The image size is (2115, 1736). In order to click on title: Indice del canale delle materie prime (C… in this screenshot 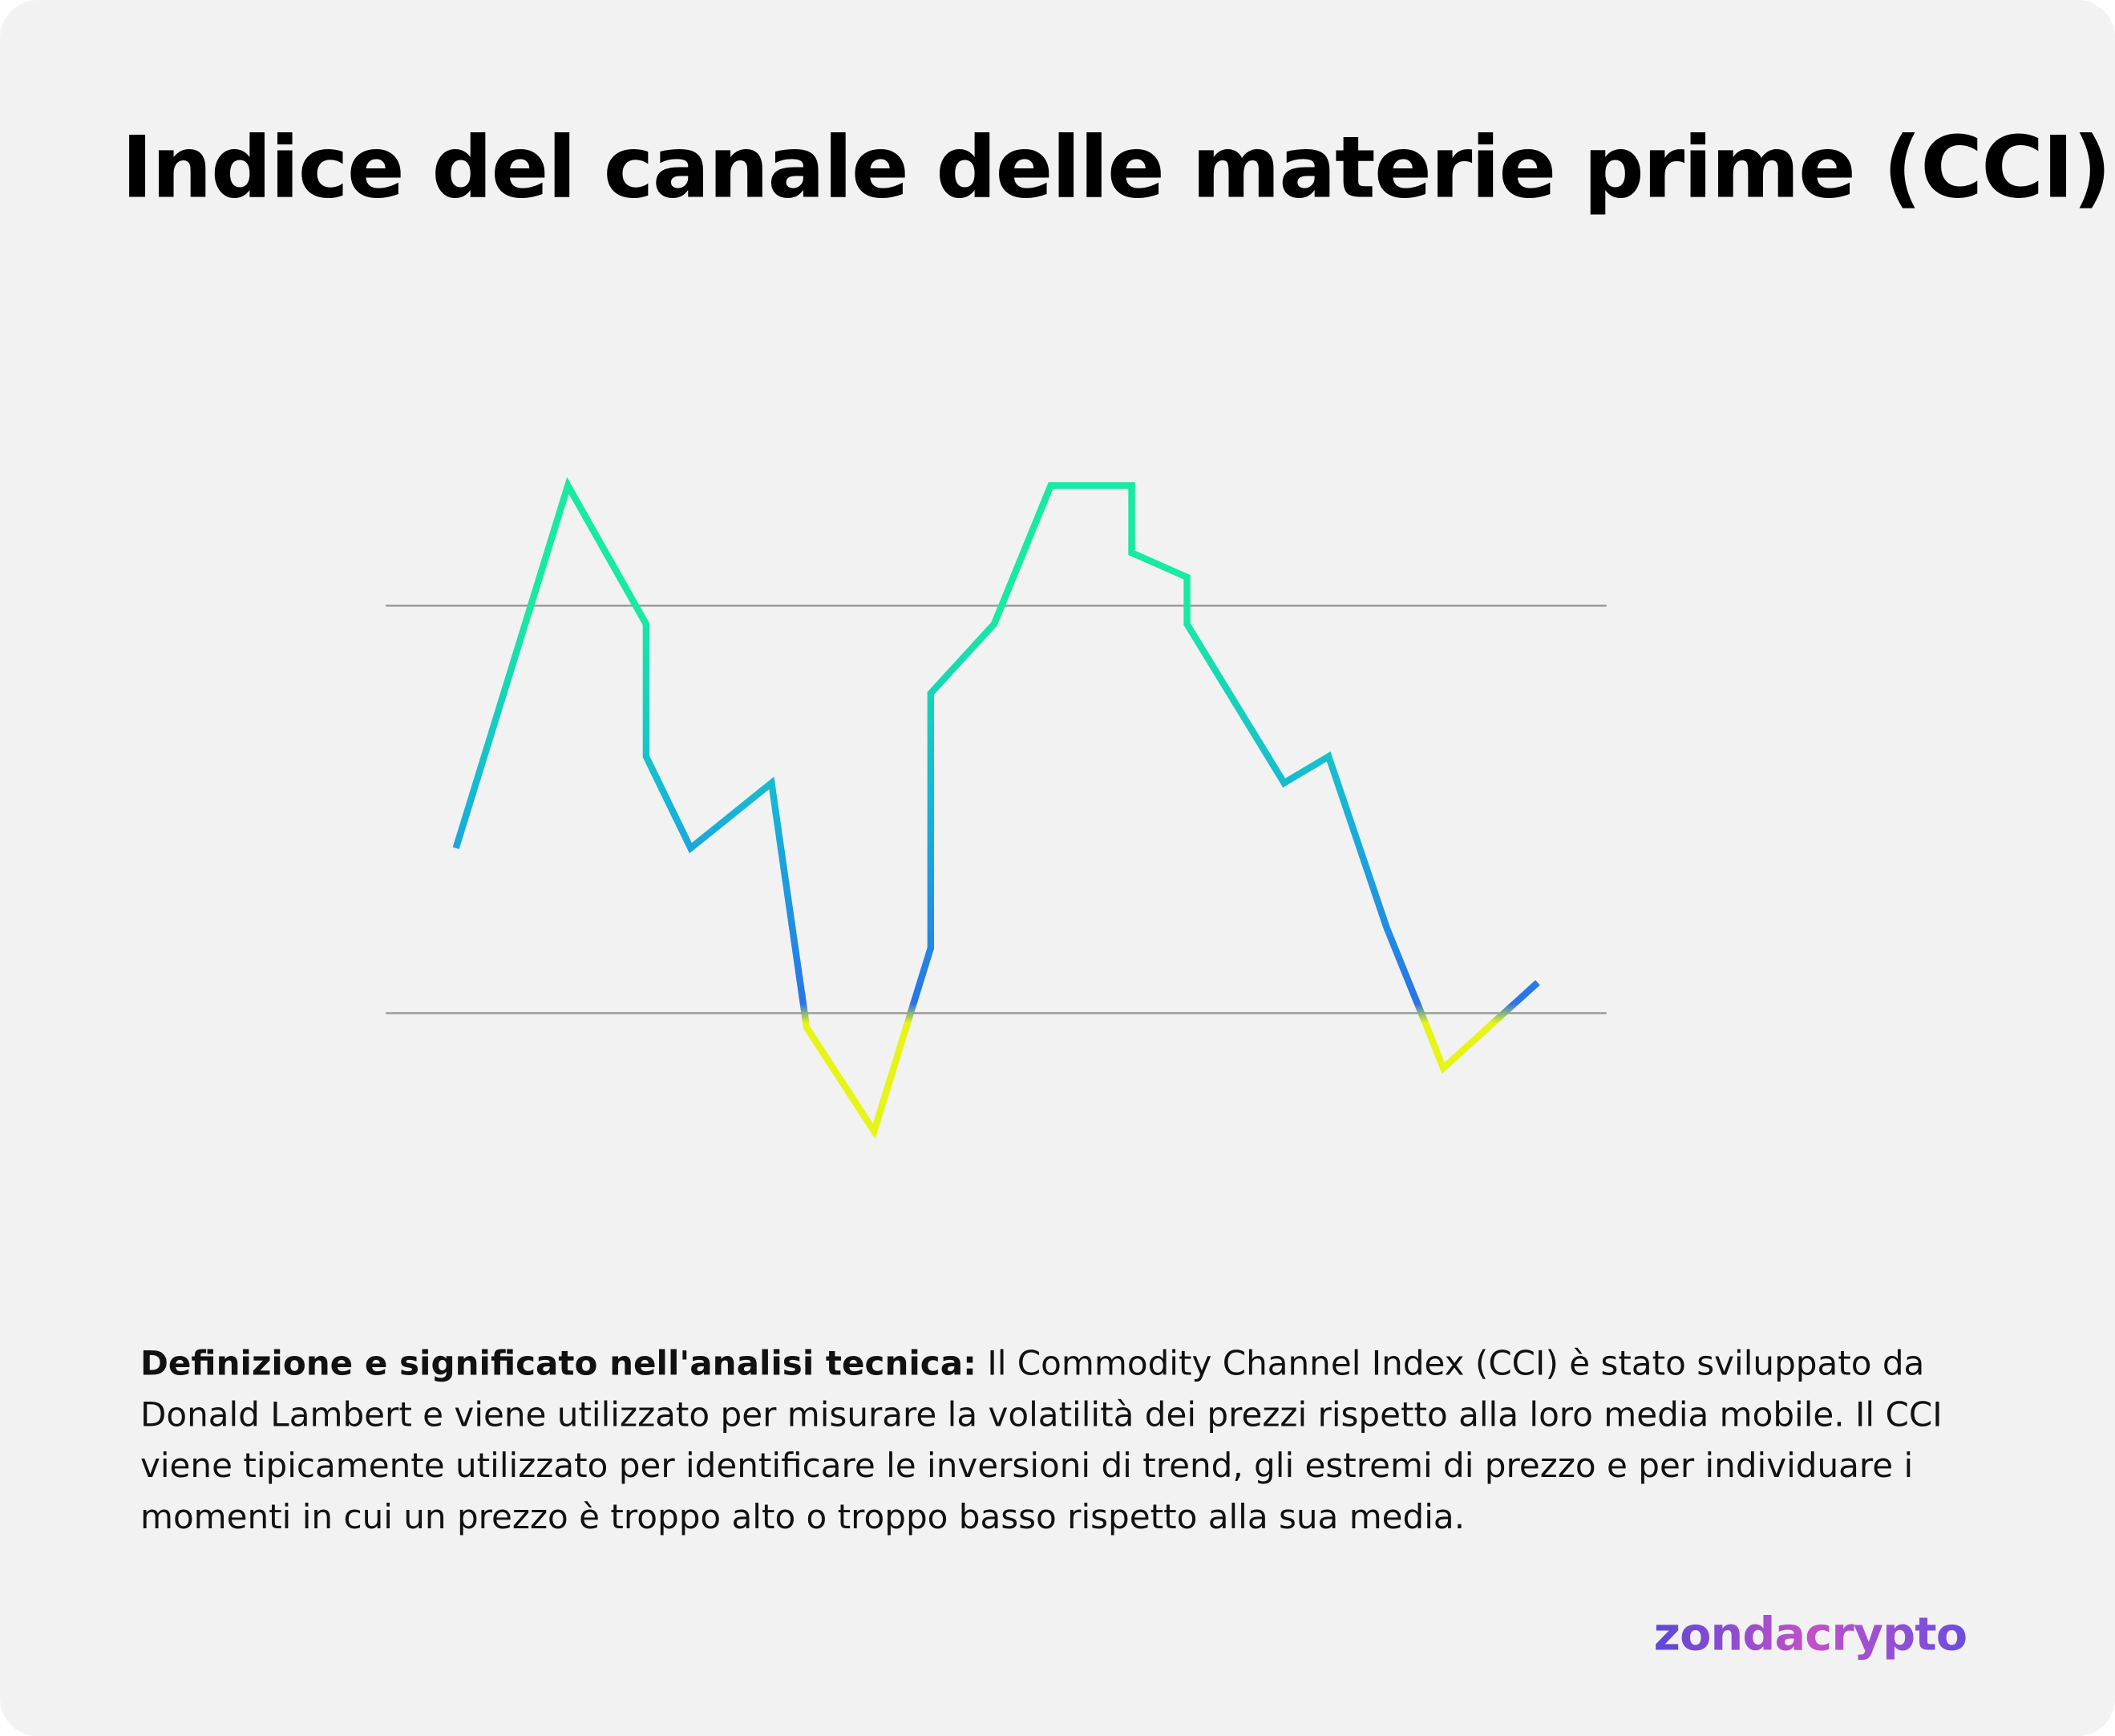, I will do `click(1116, 168)`.